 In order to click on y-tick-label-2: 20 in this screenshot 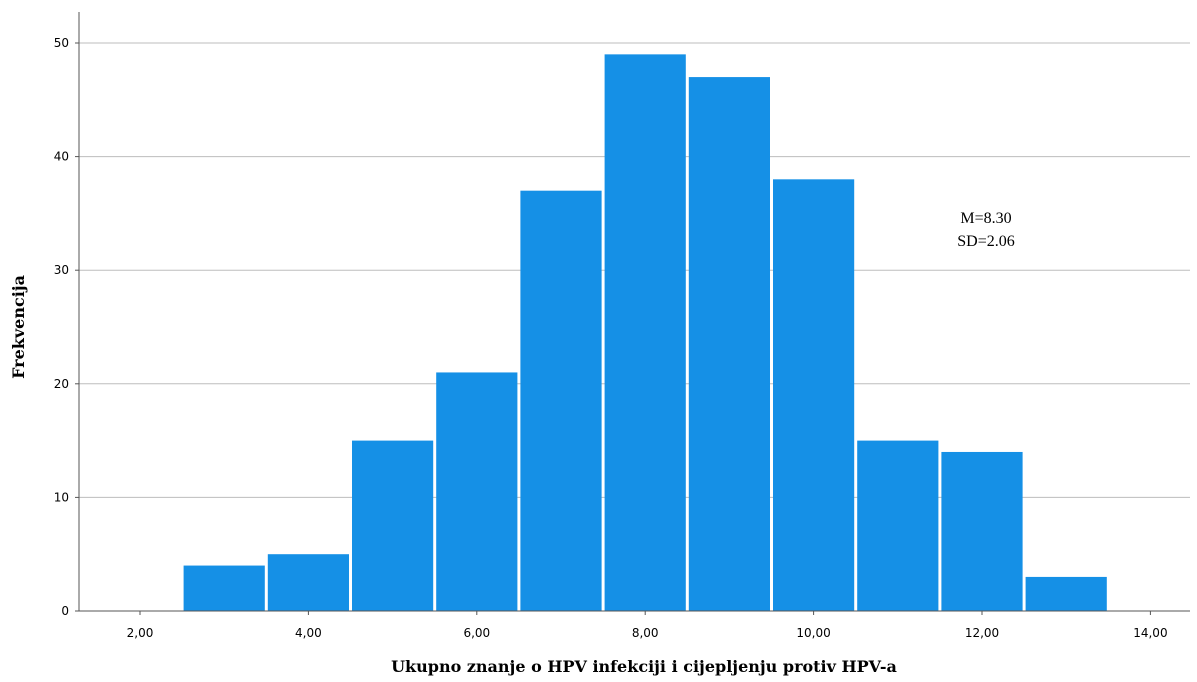, I will do `click(61, 384)`.